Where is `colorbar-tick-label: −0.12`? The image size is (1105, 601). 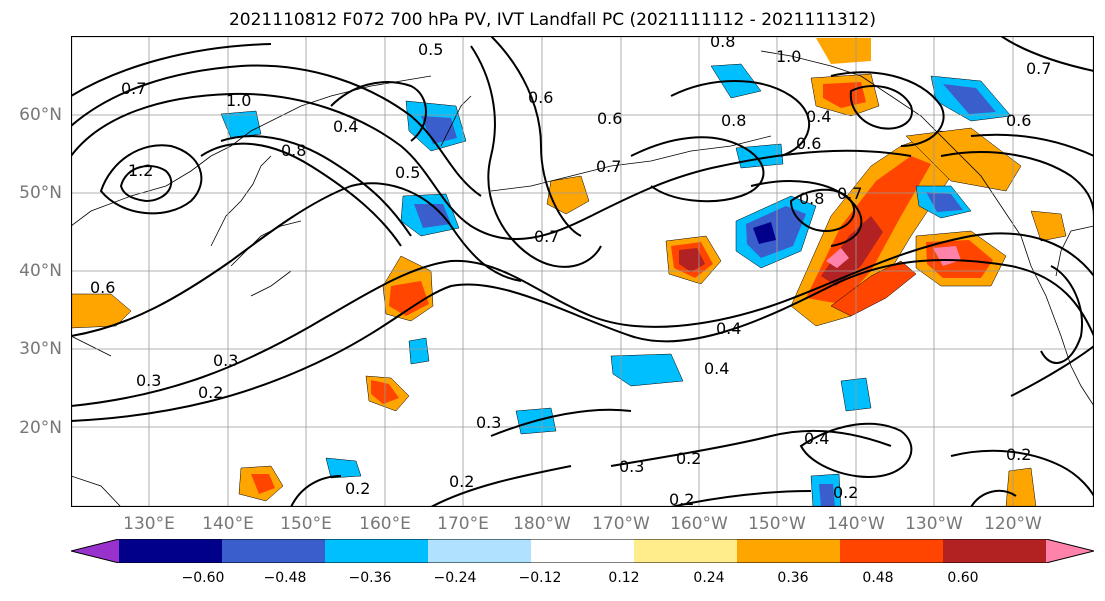
colorbar-tick-label: −0.12 is located at coordinates (540, 578).